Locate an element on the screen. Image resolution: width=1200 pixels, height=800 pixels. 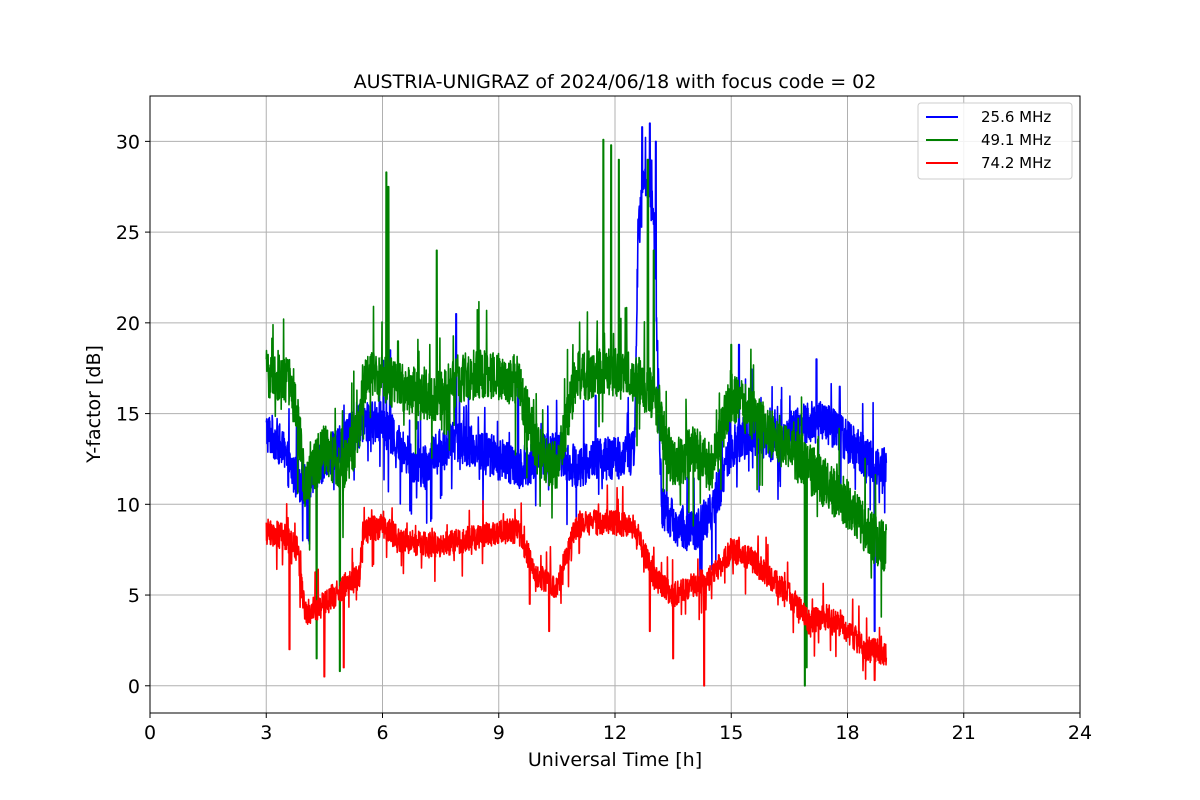
y-ticks: 0 5 10 15 20 25 30 is located at coordinates (133, 414).